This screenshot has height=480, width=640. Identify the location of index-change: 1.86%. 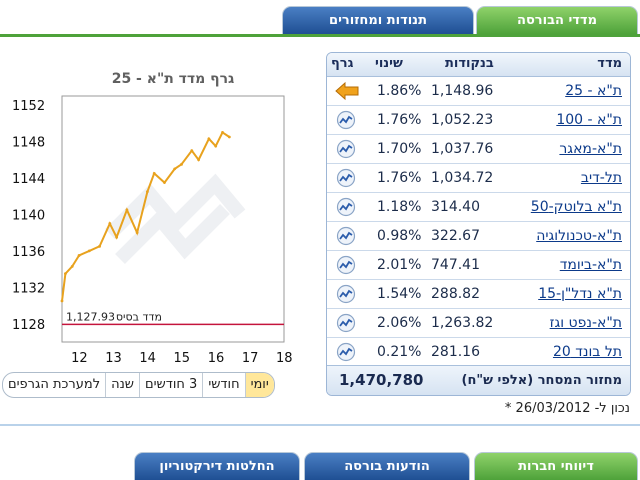
(399, 91).